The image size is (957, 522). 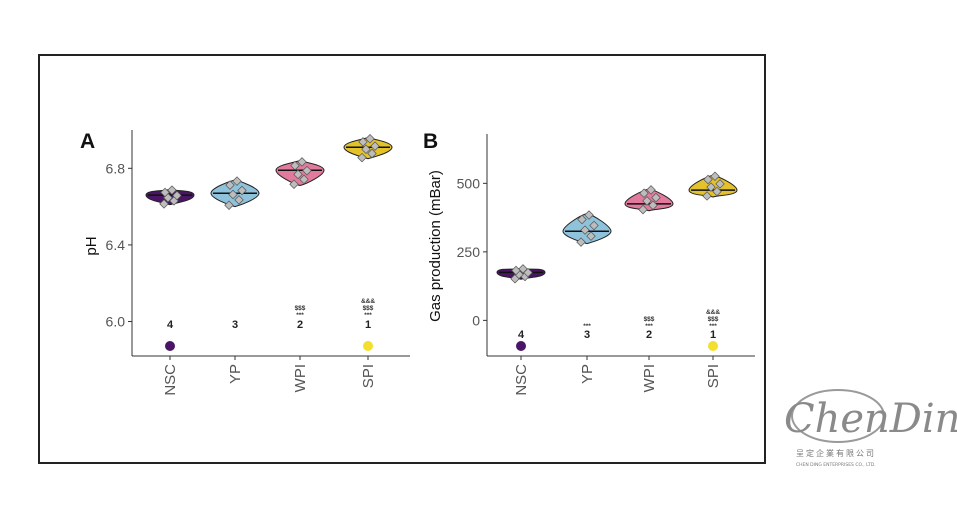 I want to click on y-axis-label: Gas production (mBar), so click(x=435, y=246).